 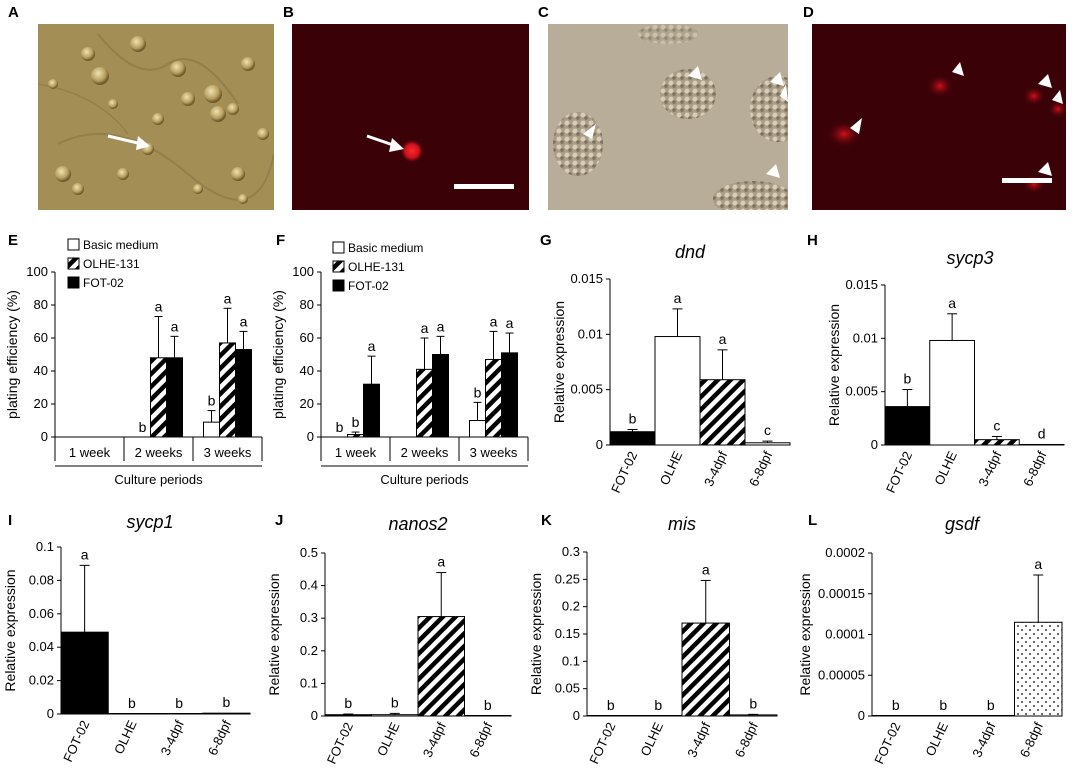 What do you see at coordinates (41, 646) in the screenshot?
I see `y-tick-label-i: 0.04` at bounding box center [41, 646].